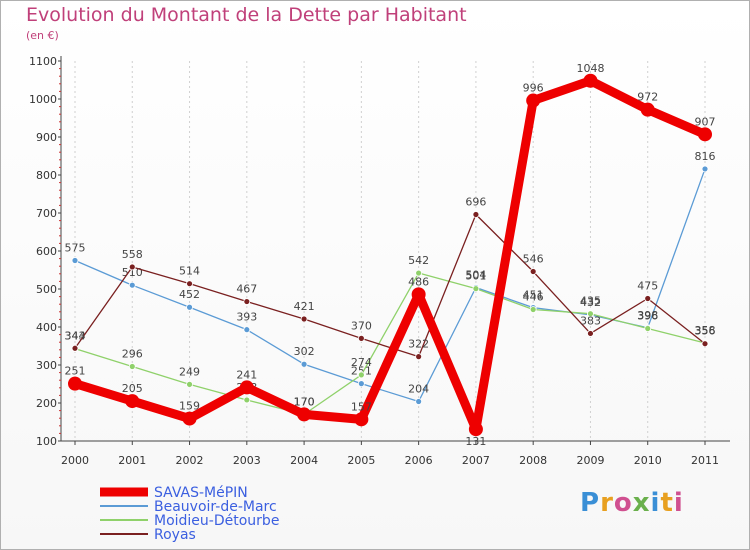 The width and height of the screenshot is (750, 550). I want to click on data-label: 274, so click(361, 362).